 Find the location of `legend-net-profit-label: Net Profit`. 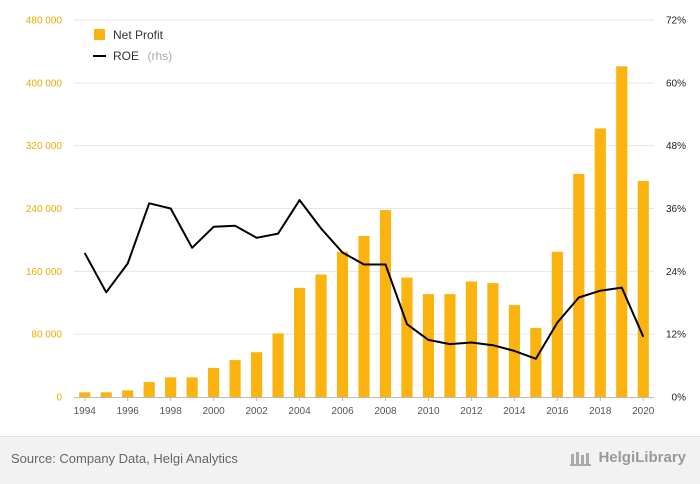

legend-net-profit-label: Net Profit is located at coordinates (138, 35).